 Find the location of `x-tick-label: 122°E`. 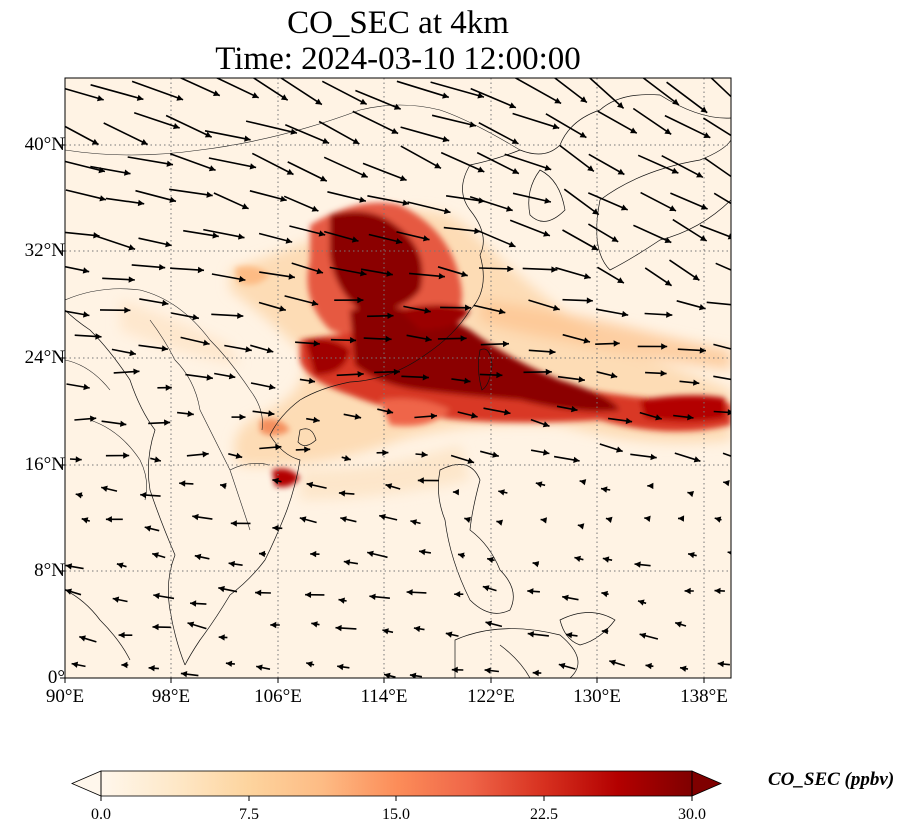

x-tick-label: 122°E is located at coordinates (491, 696).